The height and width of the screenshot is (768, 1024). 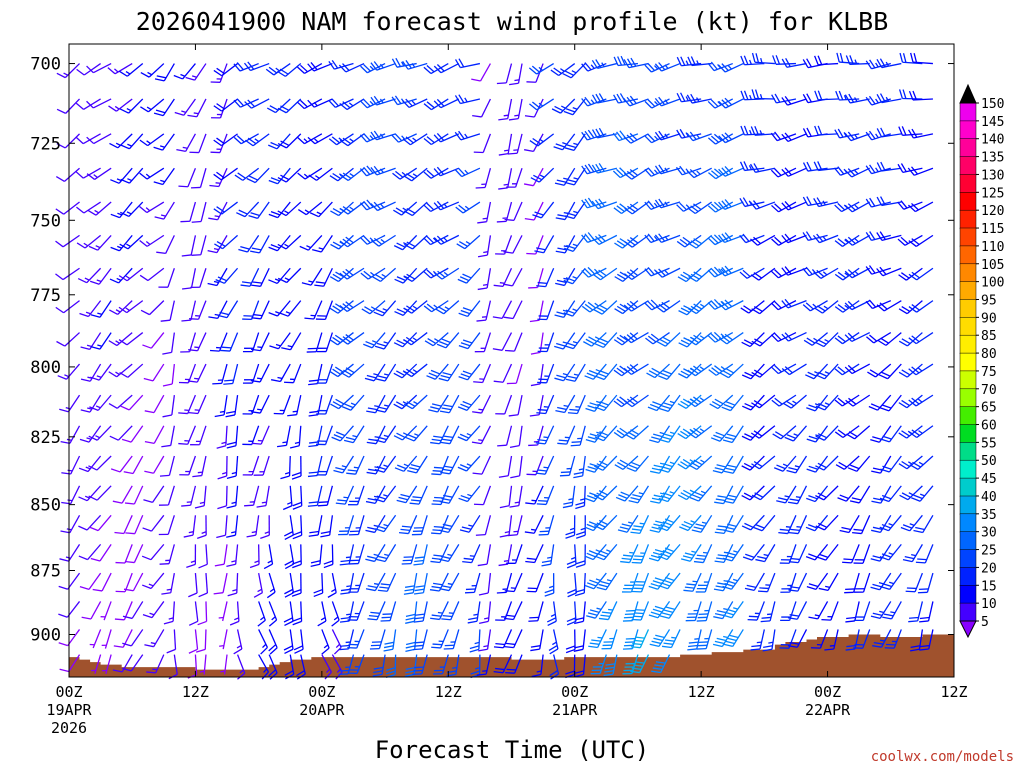 What do you see at coordinates (989, 568) in the screenshot?
I see `colorbar-label: 20` at bounding box center [989, 568].